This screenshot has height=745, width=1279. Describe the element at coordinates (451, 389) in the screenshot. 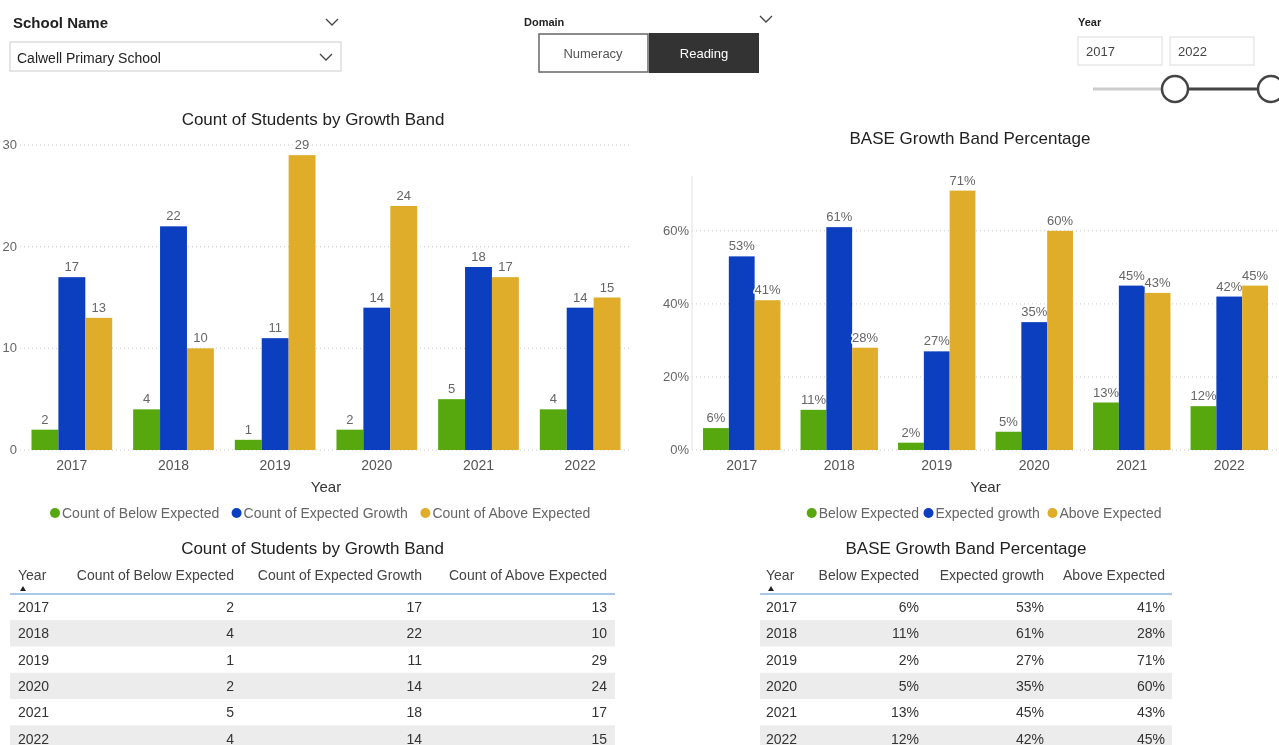

I see `data-label: 5` at that location.